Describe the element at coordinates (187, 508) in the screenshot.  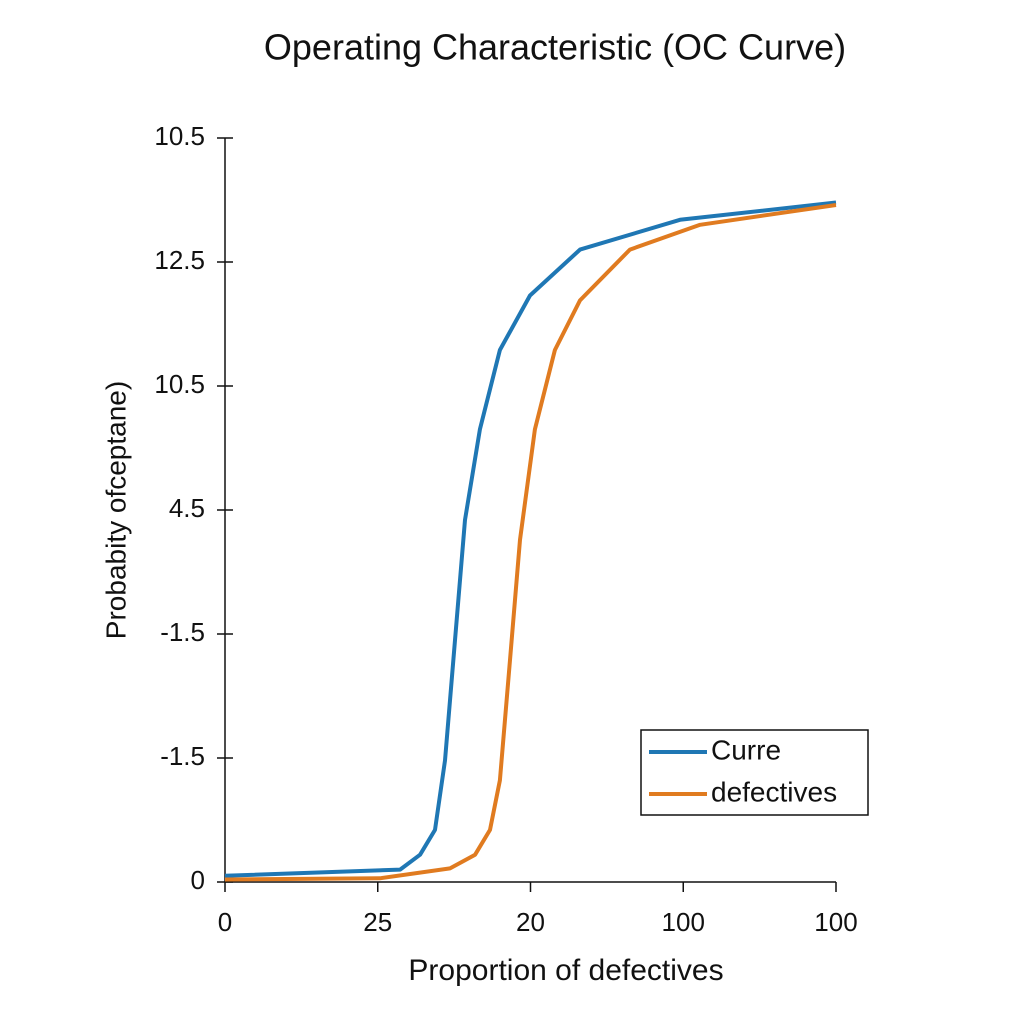
I see `y-tick-label: 4.5` at that location.